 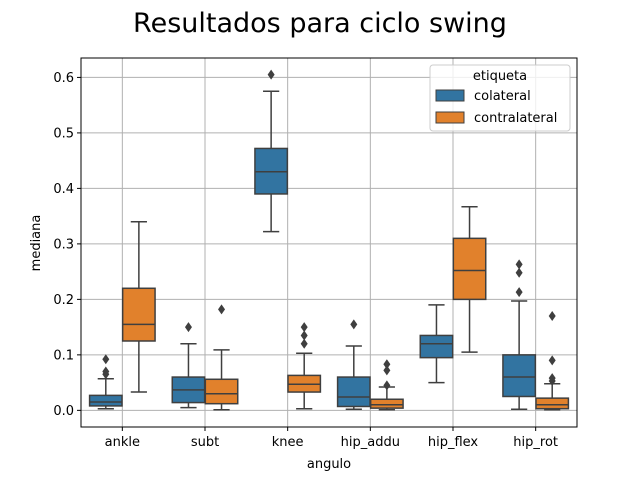 What do you see at coordinates (370, 442) in the screenshot?
I see `x-tick-label: hip_addu` at bounding box center [370, 442].